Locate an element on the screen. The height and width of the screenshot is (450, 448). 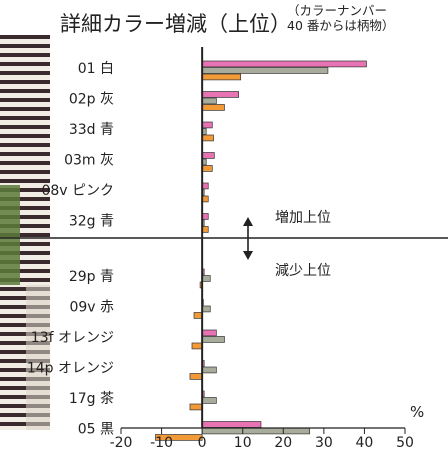
category-label: 13f オレンジ is located at coordinates (72, 338).